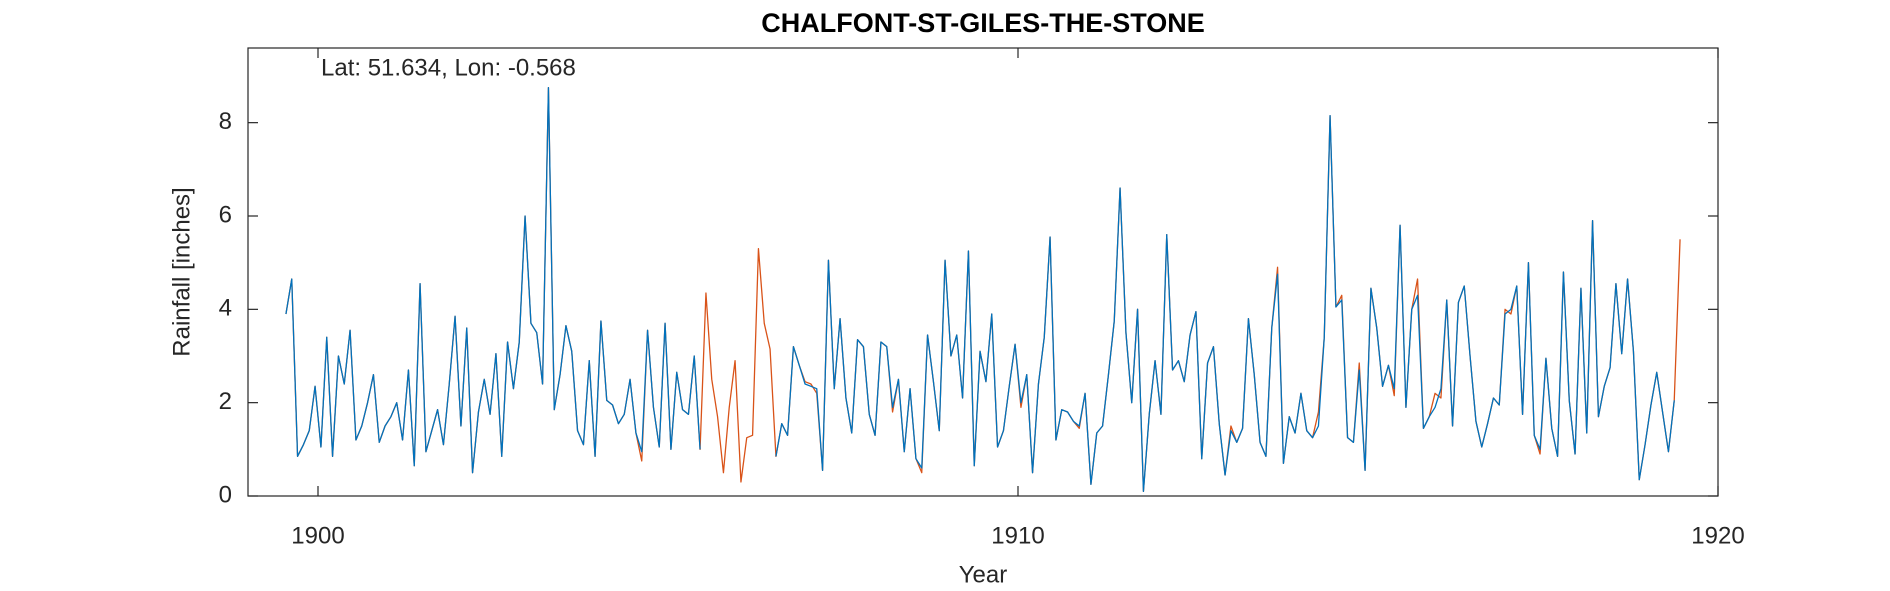  Describe the element at coordinates (225, 121) in the screenshot. I see `y-tick-label: 8` at that location.